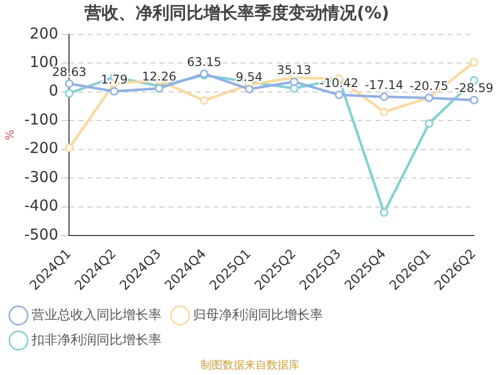 This screenshot has height=375, width=500. I want to click on text: 制图数据来自数据库, so click(250, 365).